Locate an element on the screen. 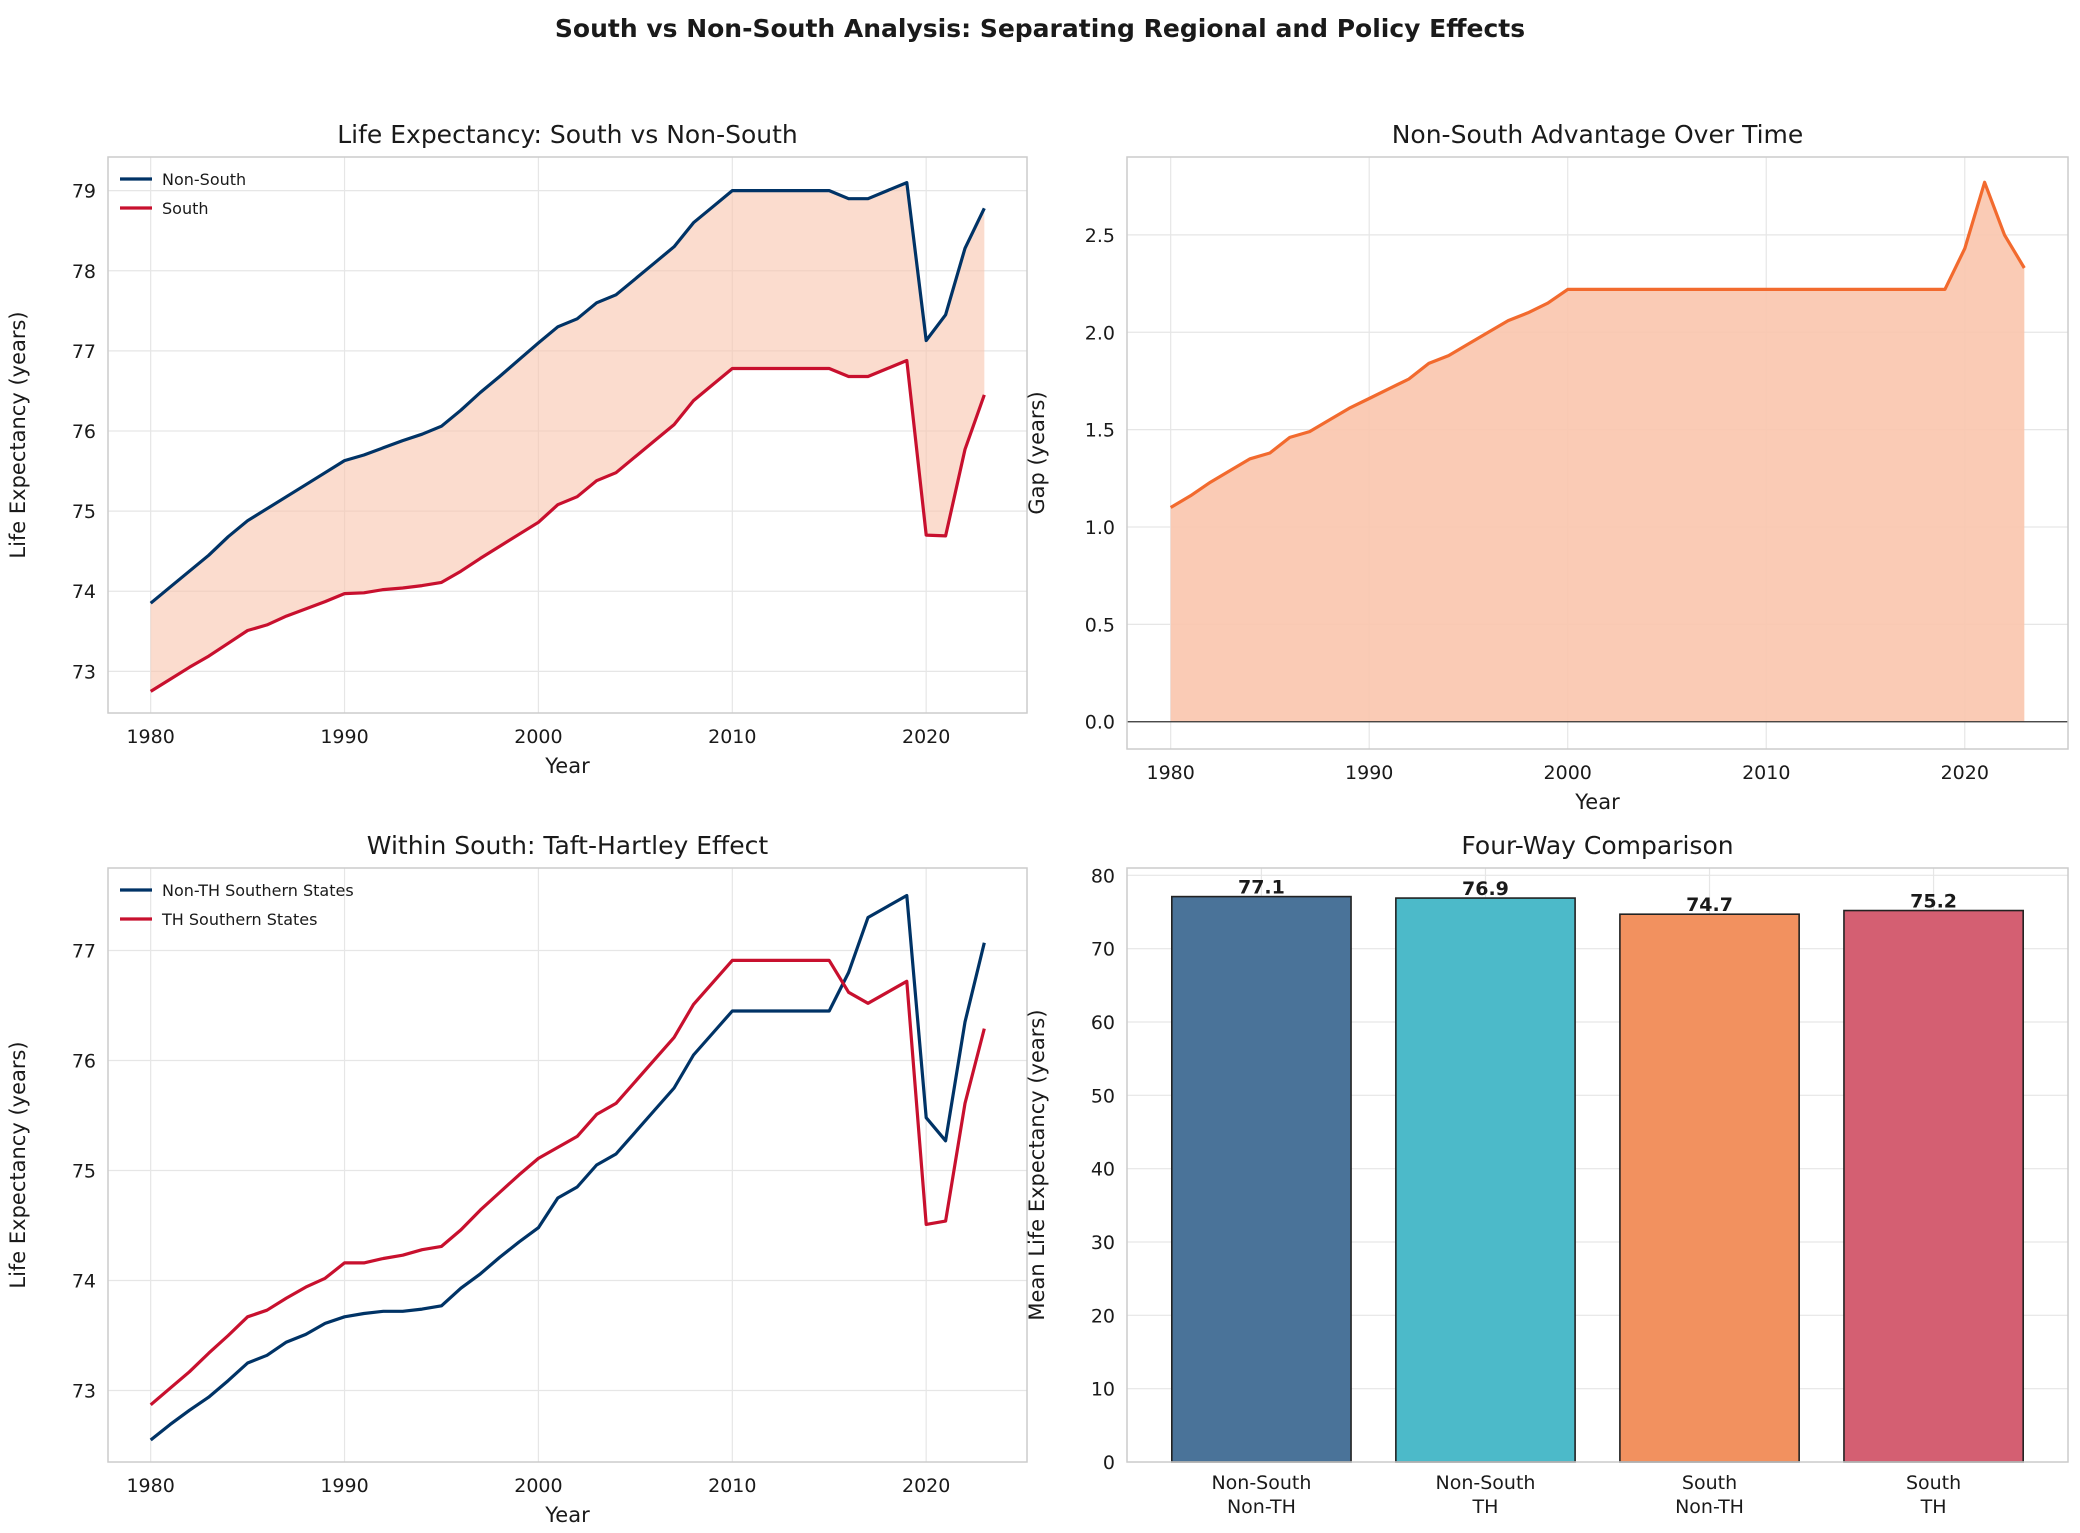 Image resolution: width=2080 pixels, height=1533 pixels. y-tick-label: 1.5 is located at coordinates (1100, 431).